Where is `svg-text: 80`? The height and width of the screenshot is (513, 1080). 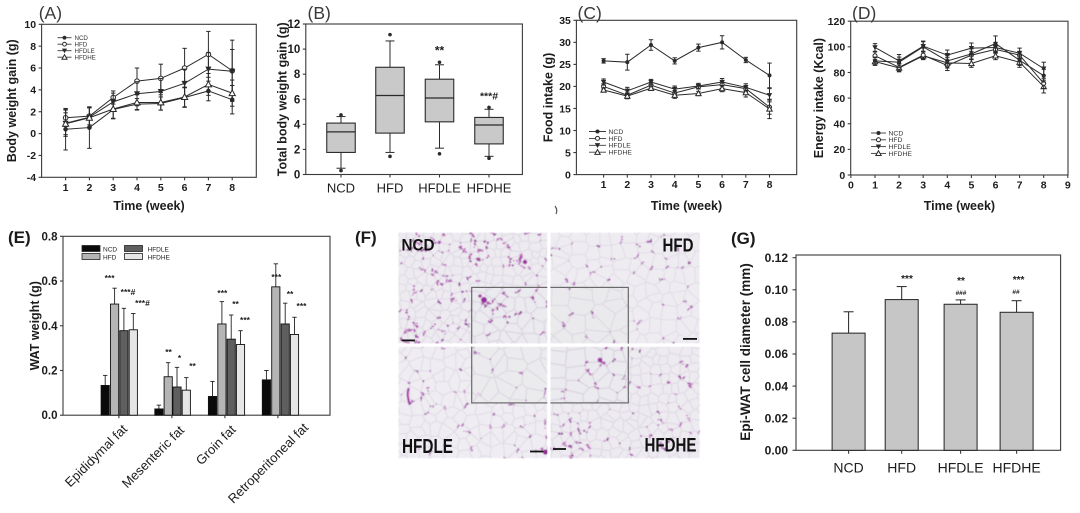 svg-text: 80 is located at coordinates (840, 73).